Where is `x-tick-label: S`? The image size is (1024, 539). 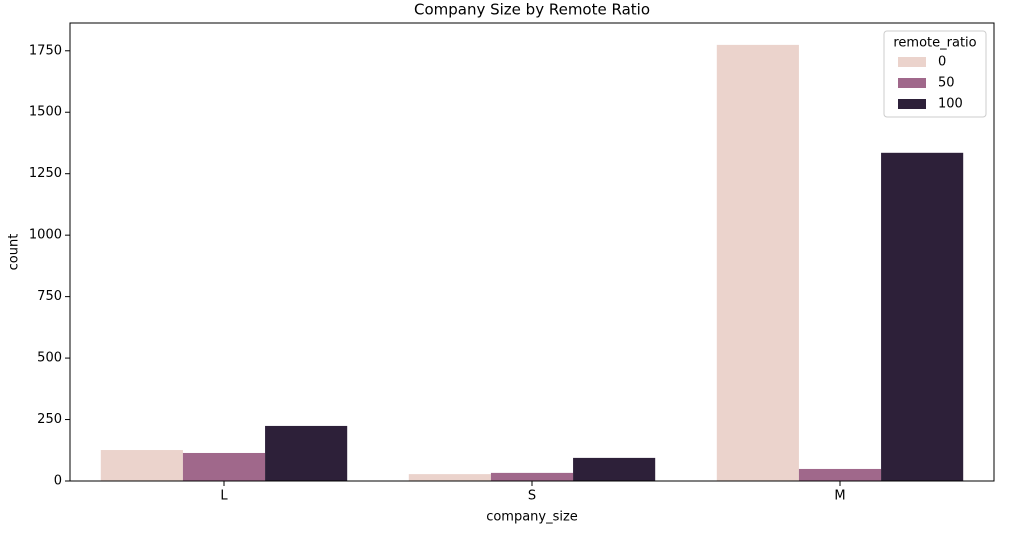
x-tick-label: S is located at coordinates (532, 496).